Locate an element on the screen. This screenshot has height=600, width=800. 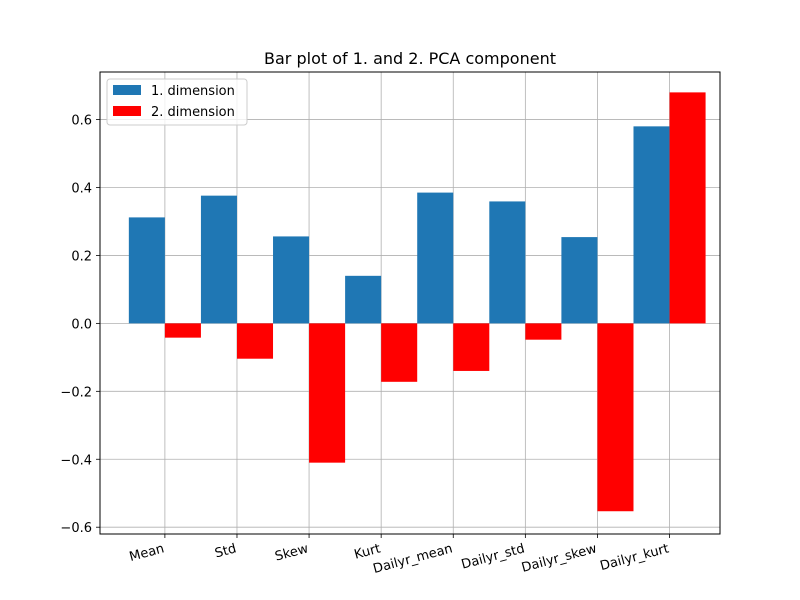
x-tick-label: Kurt is located at coordinates (368, 551).